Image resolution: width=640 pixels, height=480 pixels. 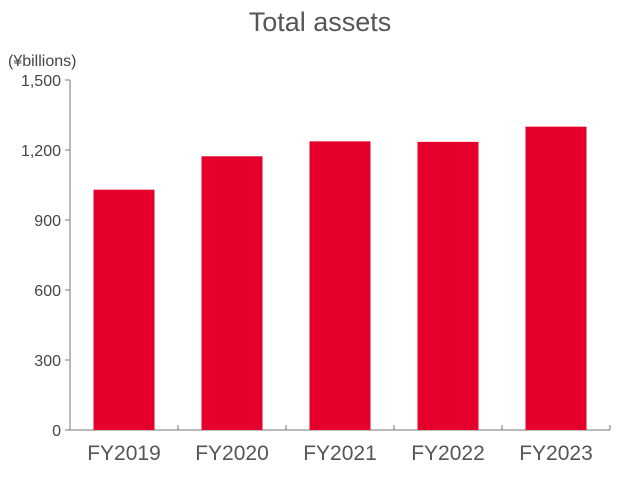 What do you see at coordinates (47, 361) in the screenshot?
I see `y-tick-label: 300` at bounding box center [47, 361].